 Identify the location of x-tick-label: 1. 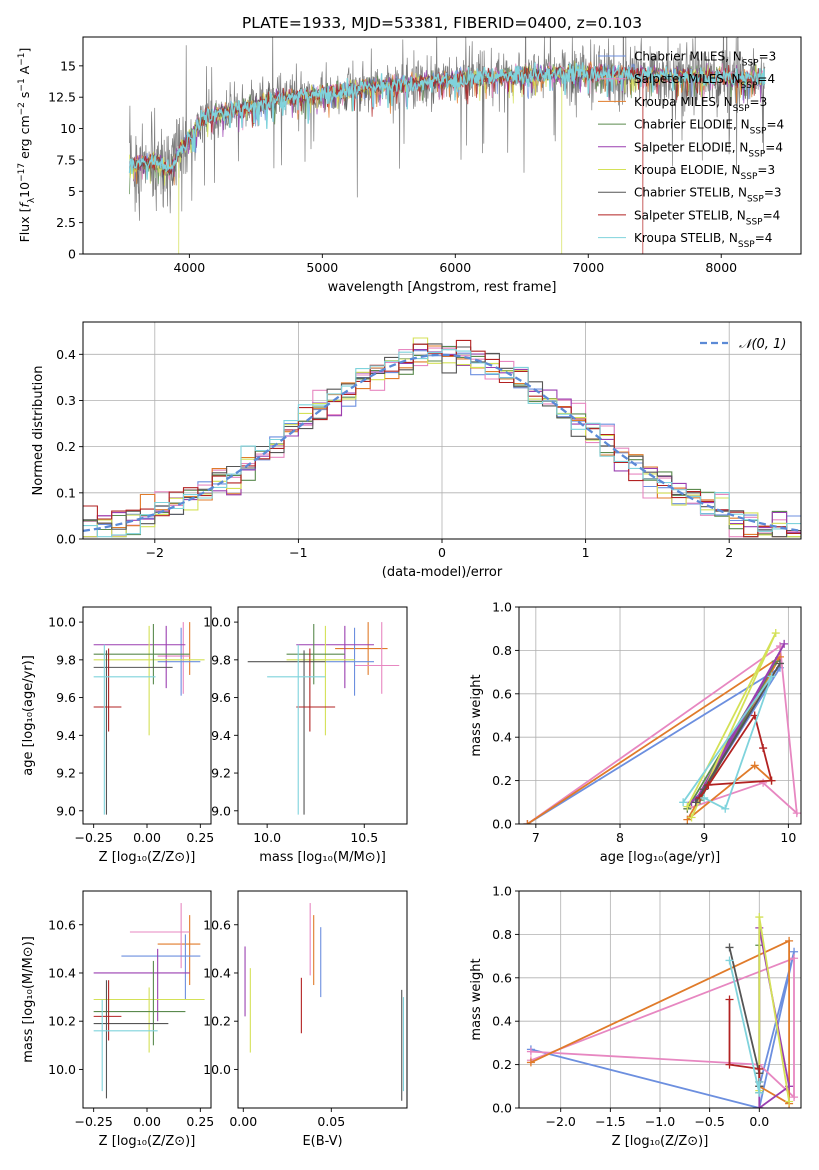
(586, 552).